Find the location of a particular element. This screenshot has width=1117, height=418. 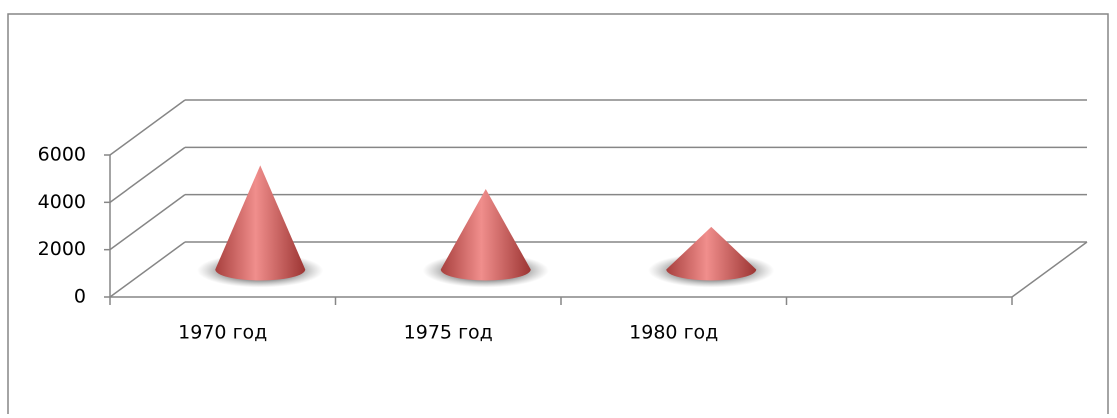

y-tick-label: 6000 is located at coordinates (62, 155).